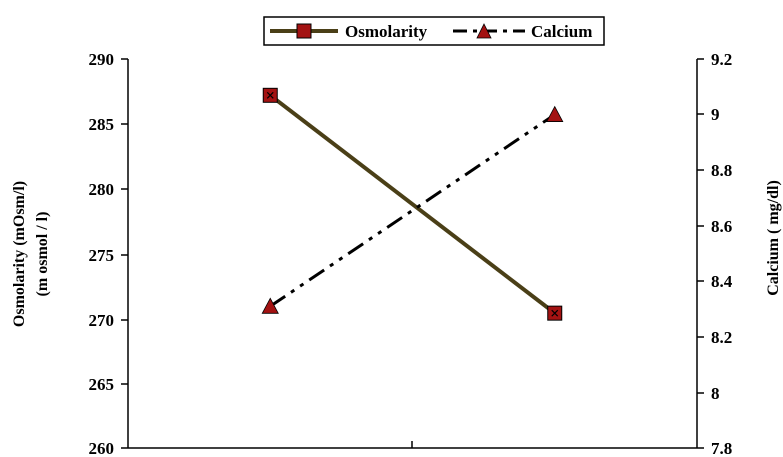  I want to click on right-tick-label-8.6: 8.6, so click(721, 226).